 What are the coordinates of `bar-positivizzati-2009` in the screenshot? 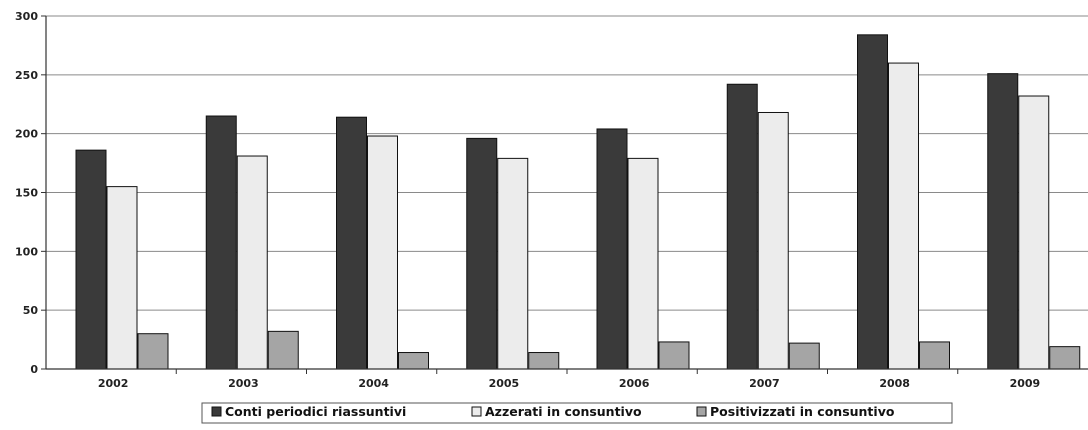 It's located at (1065, 358).